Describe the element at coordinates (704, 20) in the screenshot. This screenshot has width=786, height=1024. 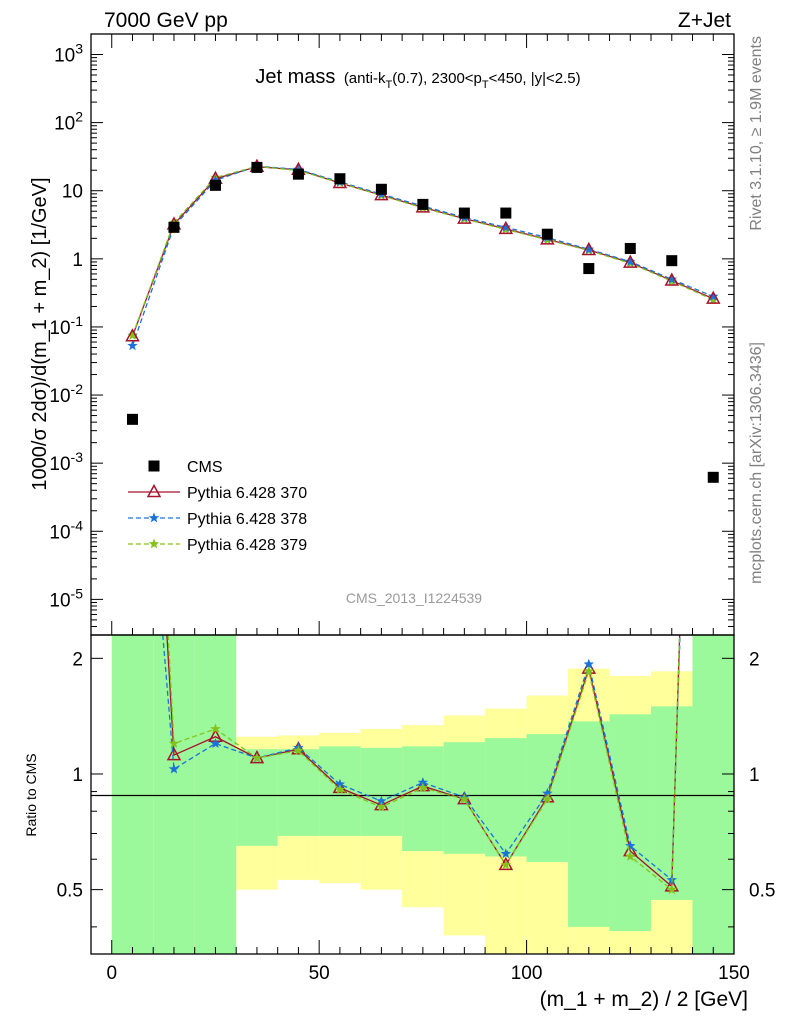
I see `header-right: Z+Jet` at that location.